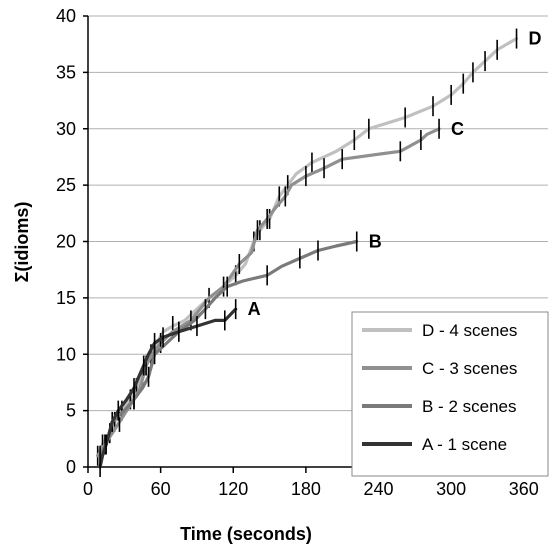 The image size is (560, 548). What do you see at coordinates (66, 129) in the screenshot?
I see `y-tick-label: 30` at bounding box center [66, 129].